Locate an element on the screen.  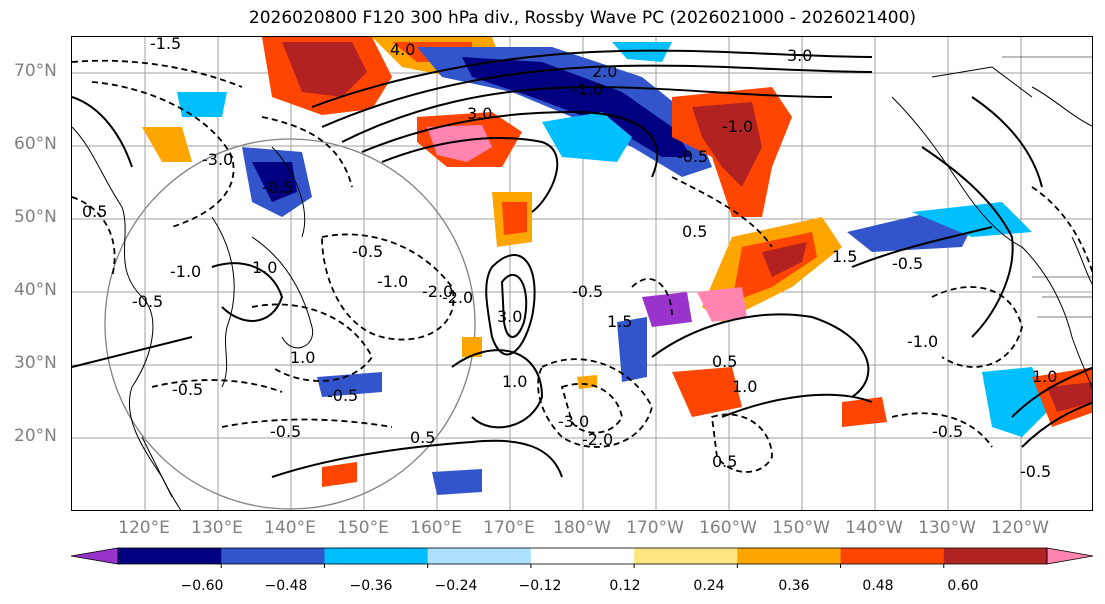
lon-label-160w: 160°W is located at coordinates (728, 528).